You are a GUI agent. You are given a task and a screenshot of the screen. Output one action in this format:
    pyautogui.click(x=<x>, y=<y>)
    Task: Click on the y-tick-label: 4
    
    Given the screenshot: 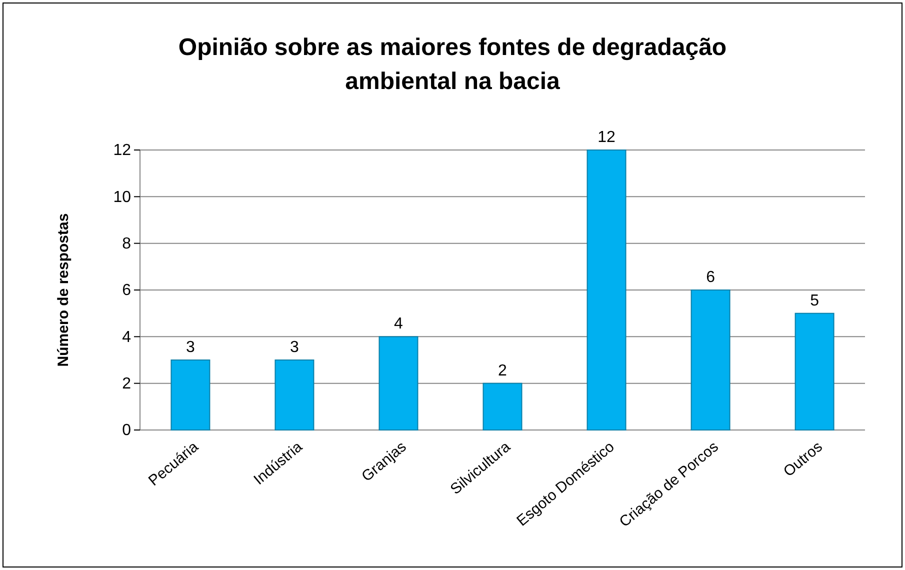 What is the action you would take?
    pyautogui.click(x=127, y=337)
    